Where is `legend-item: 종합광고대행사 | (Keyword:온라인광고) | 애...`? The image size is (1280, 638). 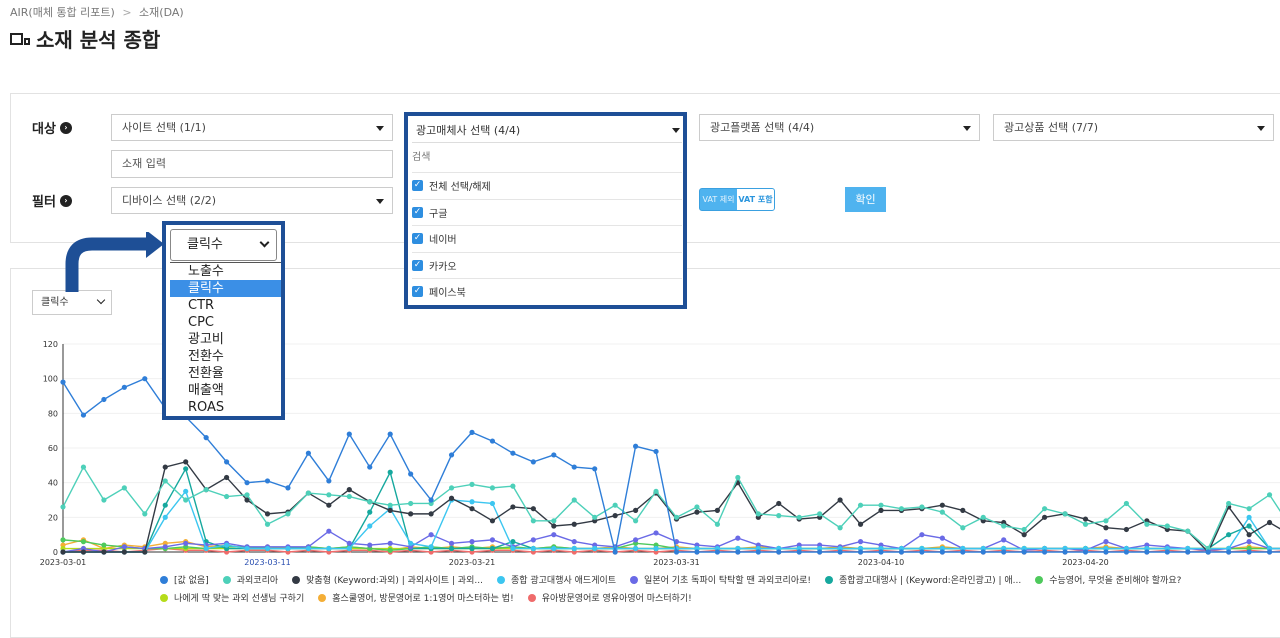
legend-item: 종합광고대행사 | (Keyword:온라인광고) | 애... is located at coordinates (923, 579).